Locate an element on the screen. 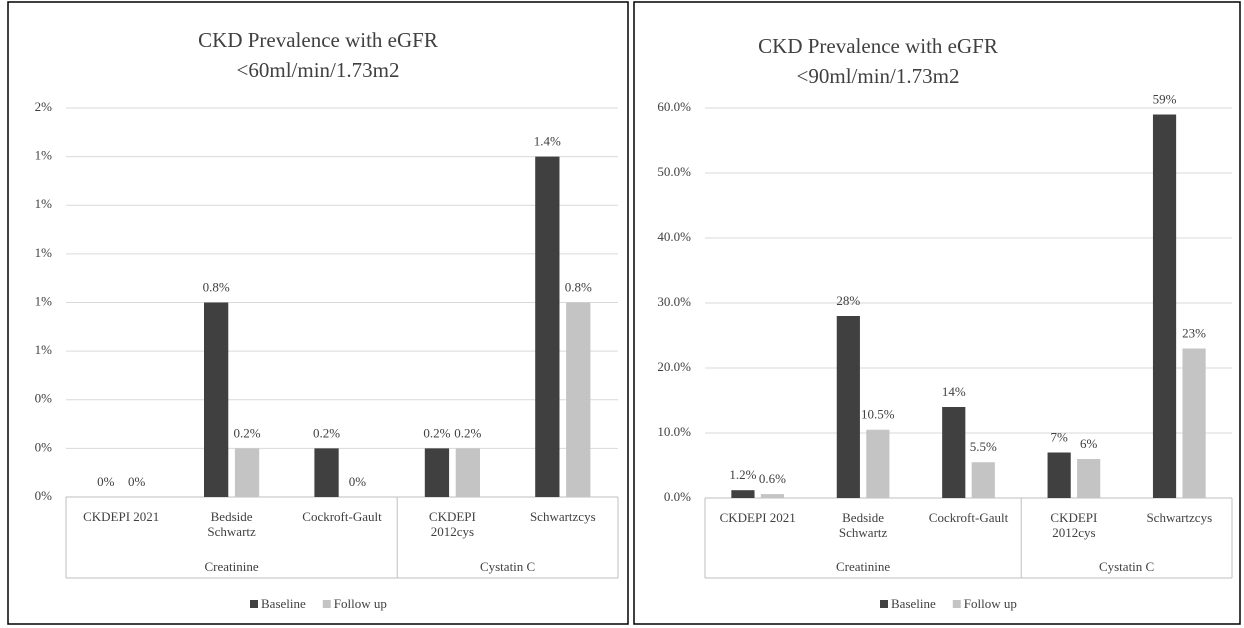 The width and height of the screenshot is (1244, 628). data-label: 28% is located at coordinates (848, 300).